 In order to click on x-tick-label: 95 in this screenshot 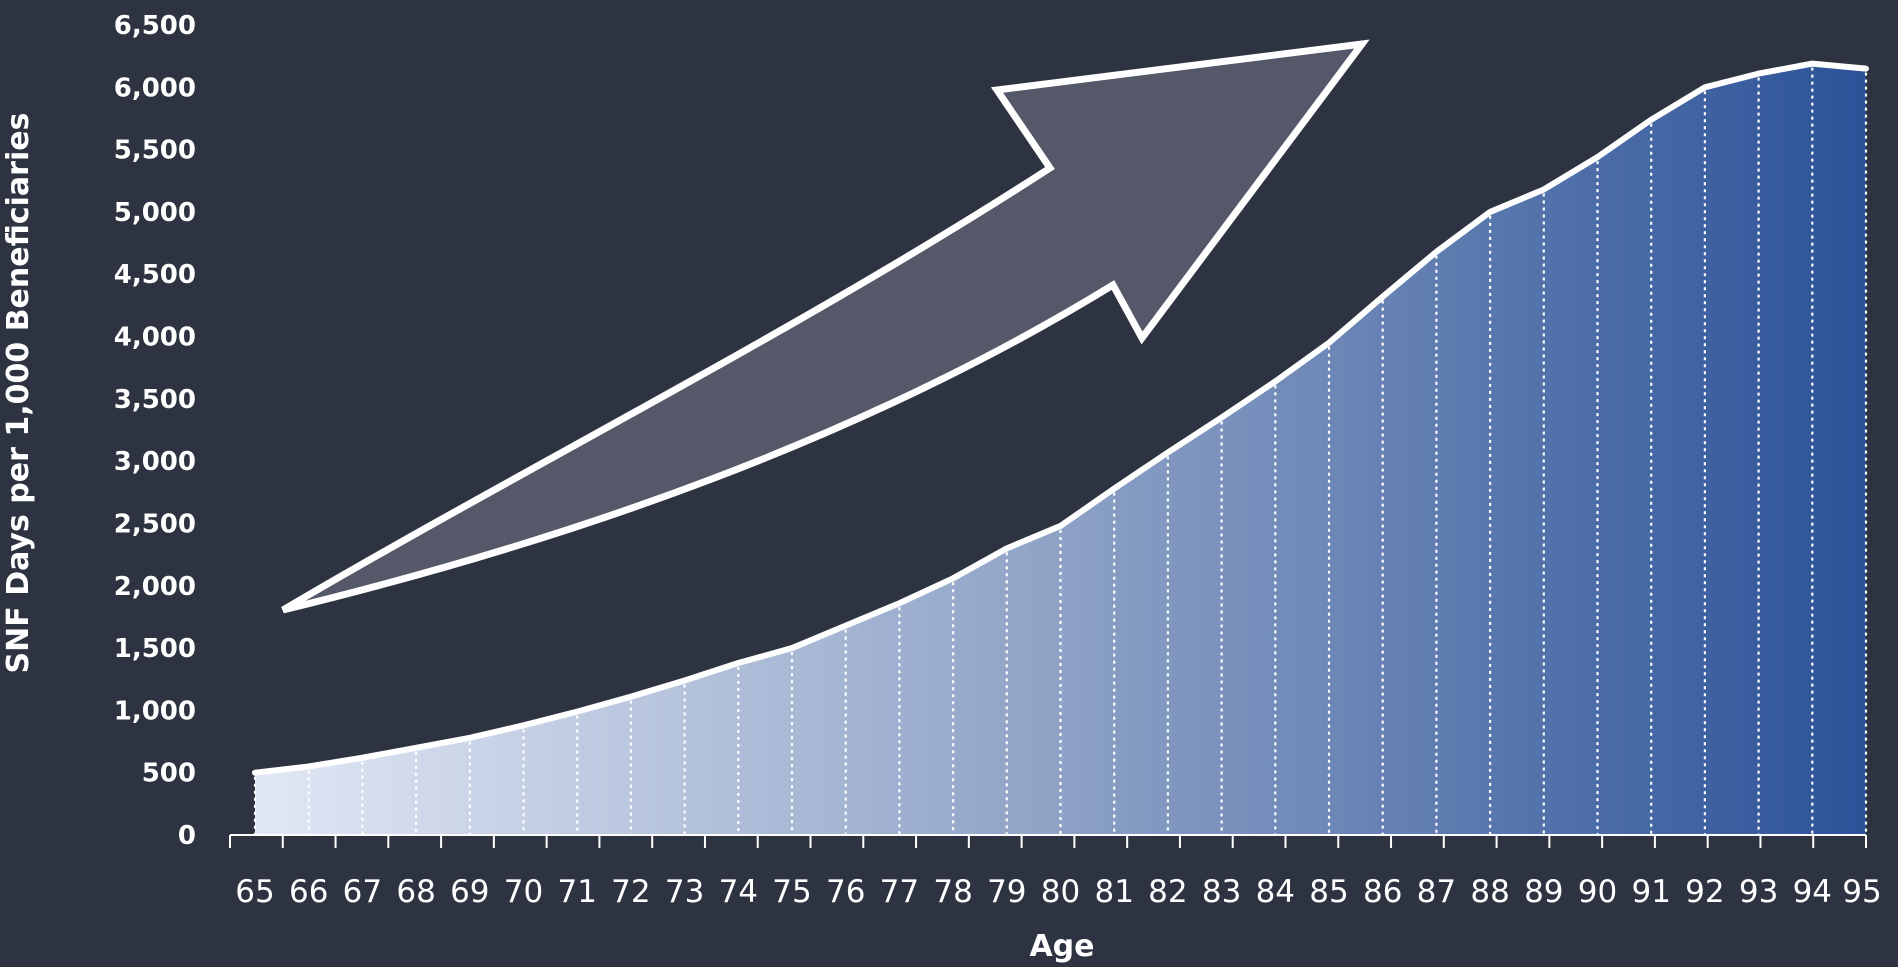, I will do `click(1861, 892)`.